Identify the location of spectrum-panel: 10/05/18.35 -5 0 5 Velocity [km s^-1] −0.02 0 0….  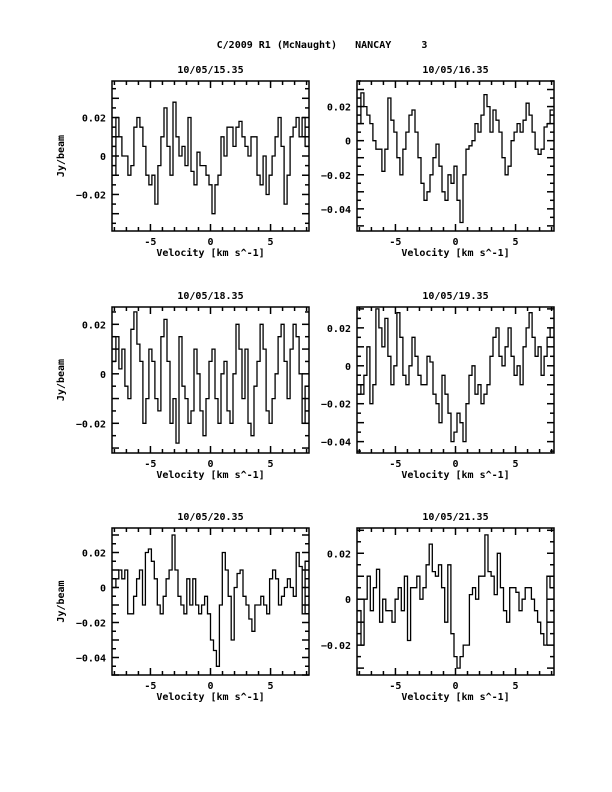
(183, 386).